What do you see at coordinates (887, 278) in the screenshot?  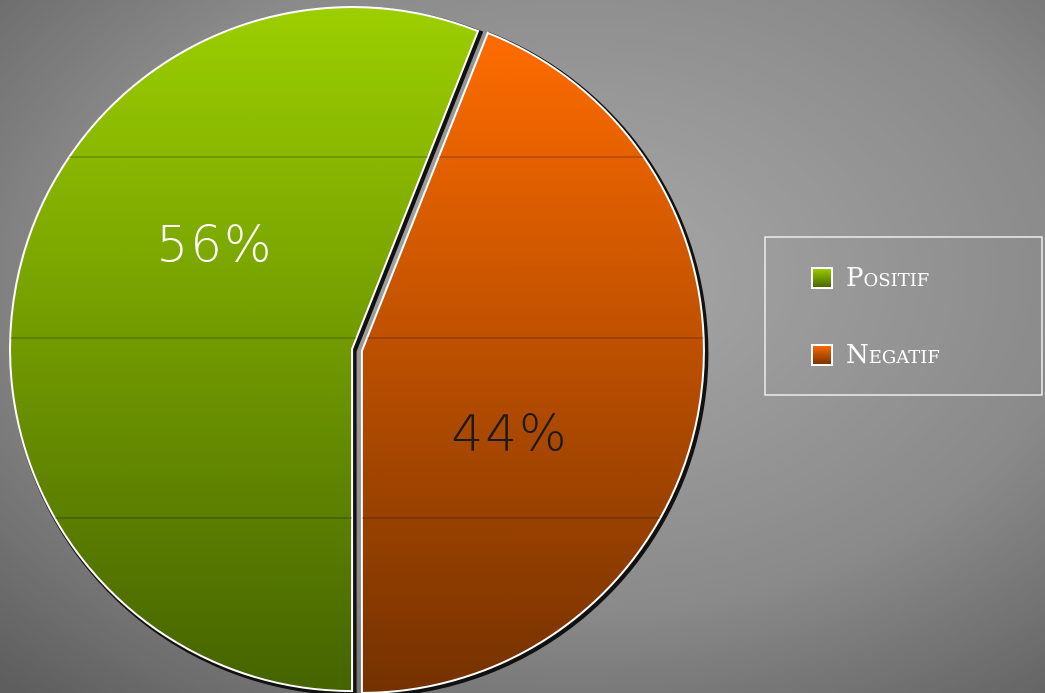 I see `legend-label: Positif` at bounding box center [887, 278].